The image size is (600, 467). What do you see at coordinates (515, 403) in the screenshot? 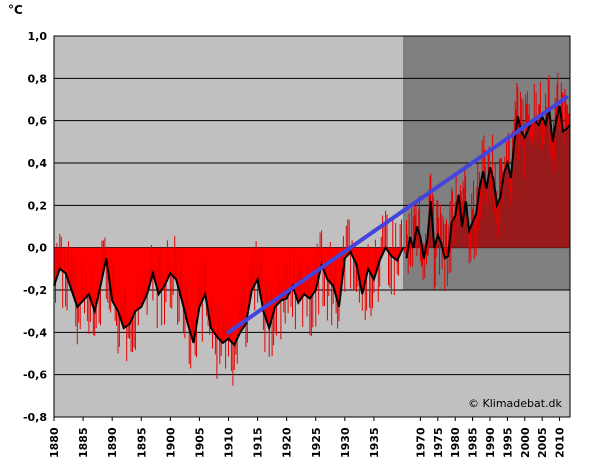
I see `credit-text: © Klimadebat.dk` at bounding box center [515, 403].